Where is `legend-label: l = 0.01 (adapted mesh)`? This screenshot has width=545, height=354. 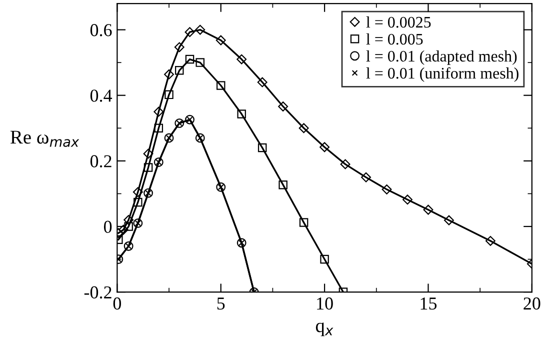 legend-label: l = 0.01 (adapted mesh) is located at coordinates (441, 57).